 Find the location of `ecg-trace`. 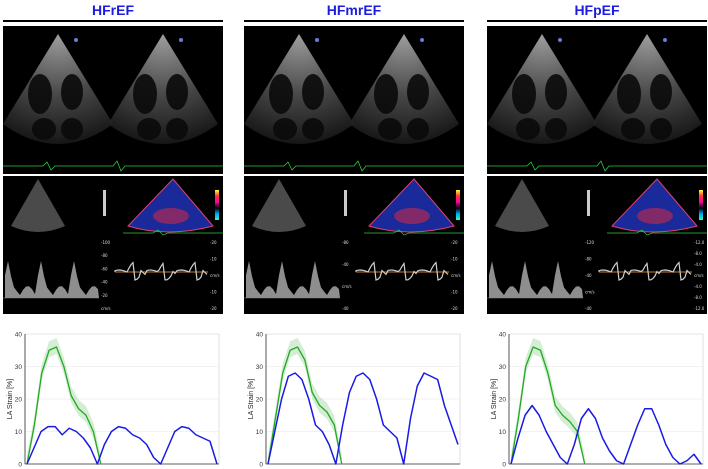

ecg-trace is located at coordinates (113, 166).